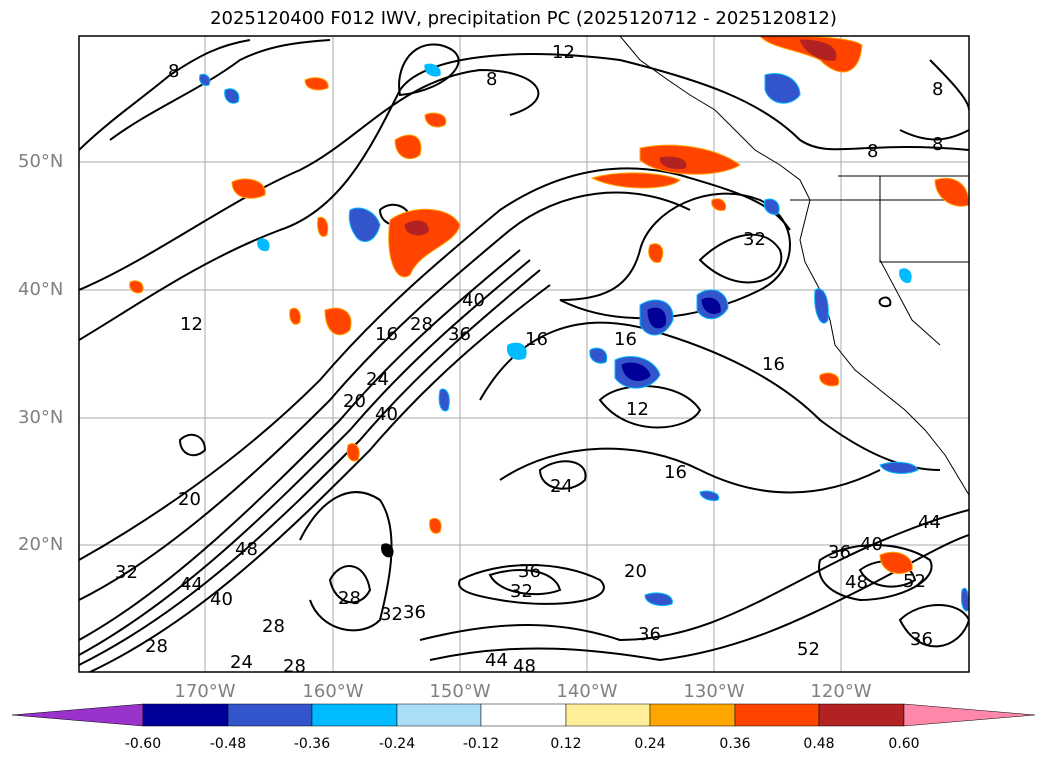 The image size is (1047, 765). What do you see at coordinates (397, 744) in the screenshot?
I see `colorbar-label: -0.24` at bounding box center [397, 744].